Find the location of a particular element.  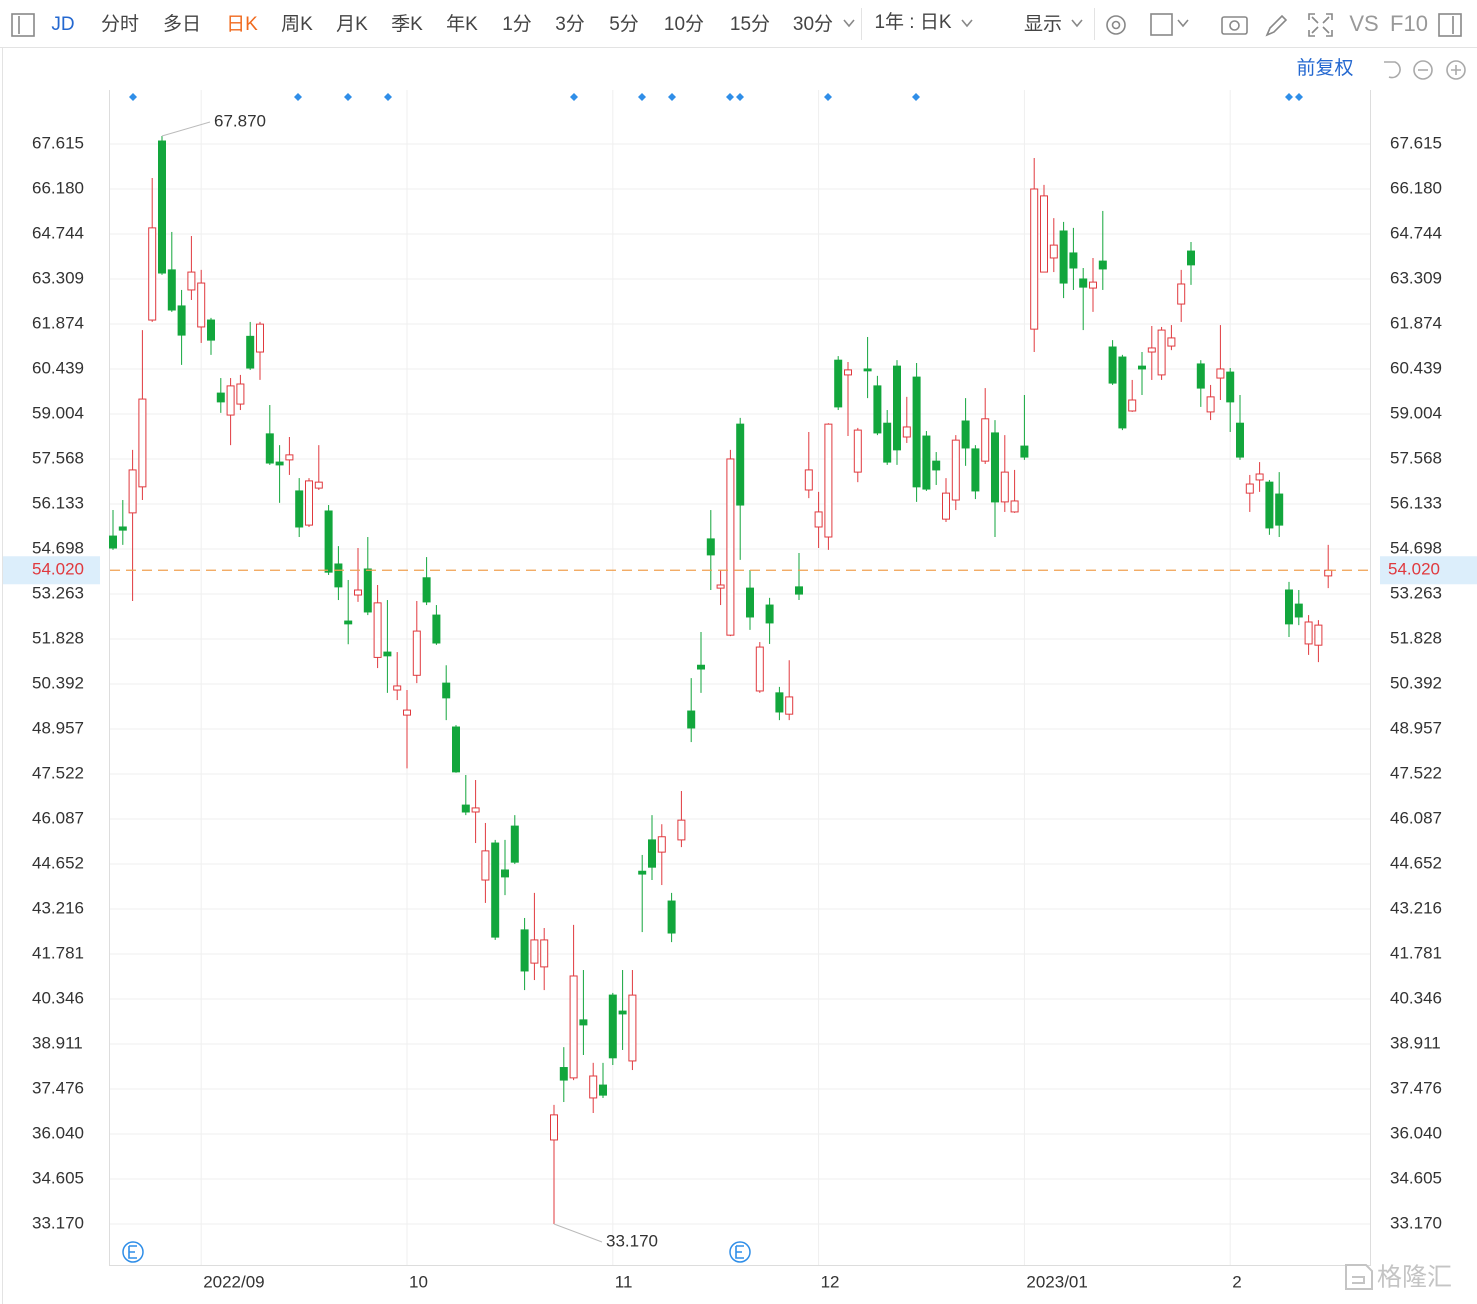

y-tick-label: 34.605 is located at coordinates (58, 1177).